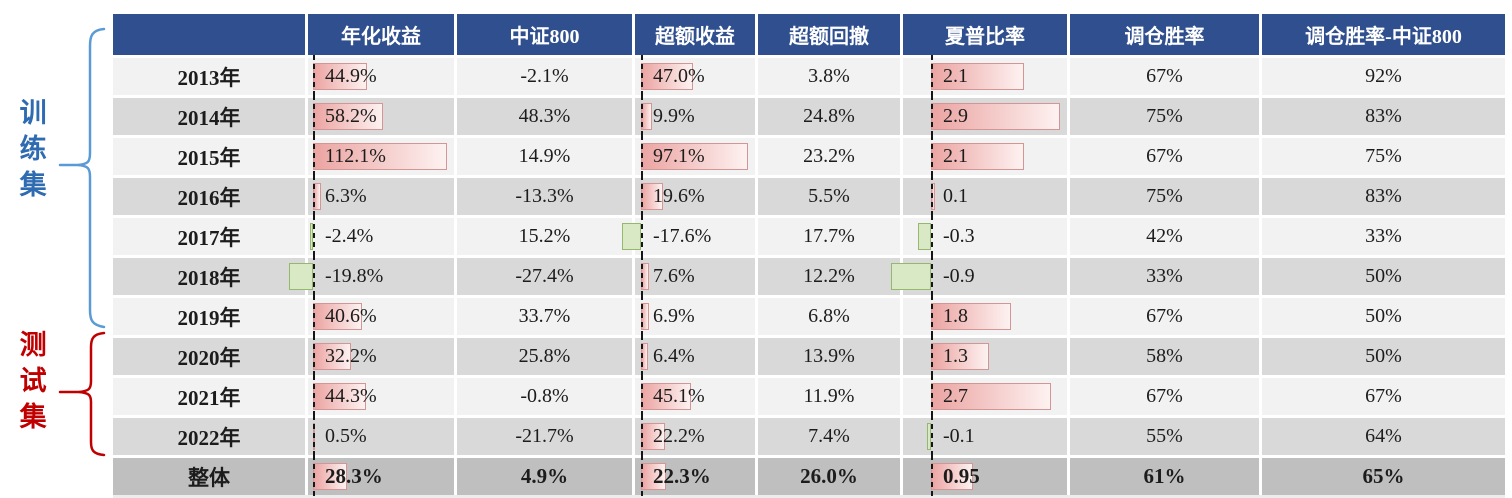  I want to click on data-cell: 55%, so click(1164, 436).